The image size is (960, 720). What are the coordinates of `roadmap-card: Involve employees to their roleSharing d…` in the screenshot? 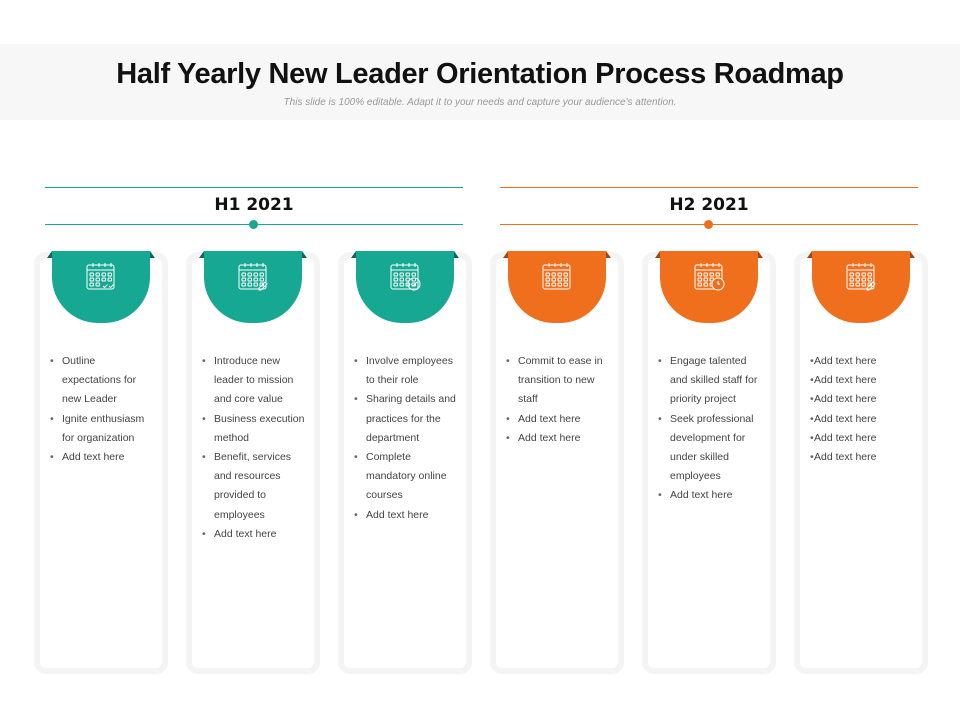 It's located at (405, 459).